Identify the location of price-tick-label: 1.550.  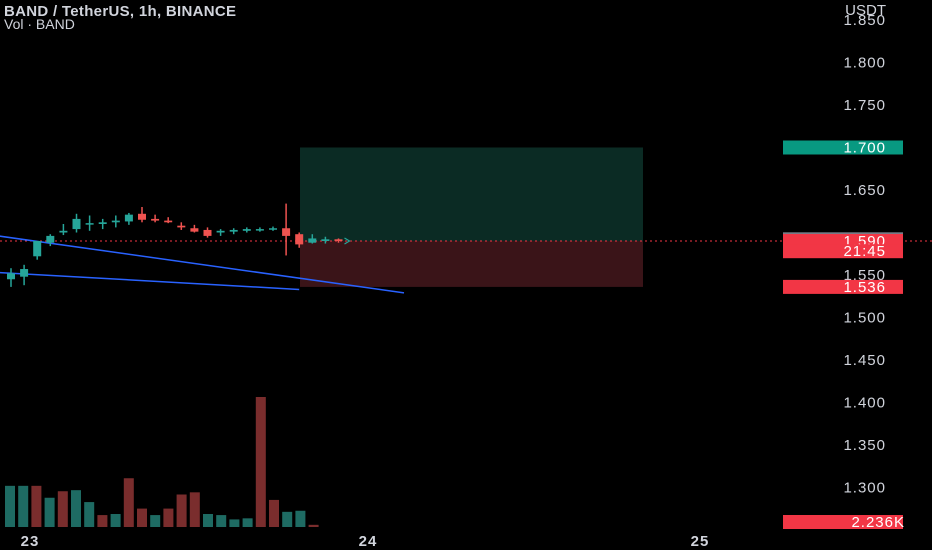
(864, 275).